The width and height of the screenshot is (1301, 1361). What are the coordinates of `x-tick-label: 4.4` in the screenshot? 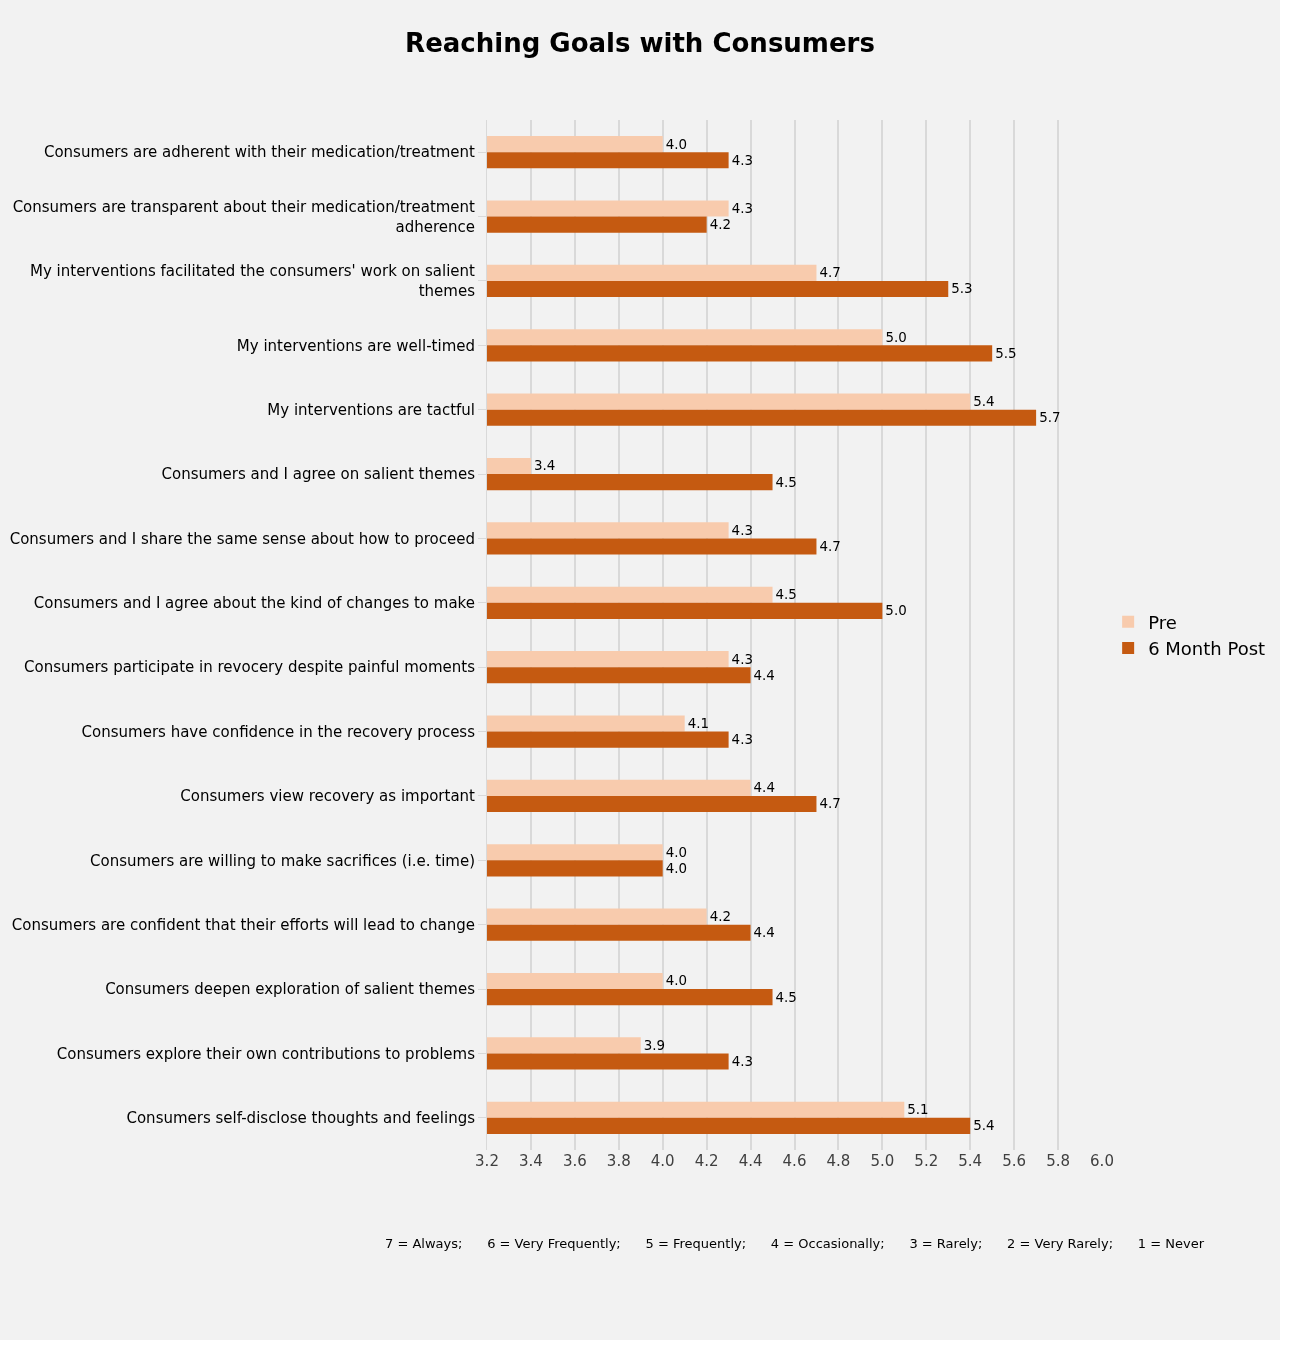 It's located at (750, 1161).